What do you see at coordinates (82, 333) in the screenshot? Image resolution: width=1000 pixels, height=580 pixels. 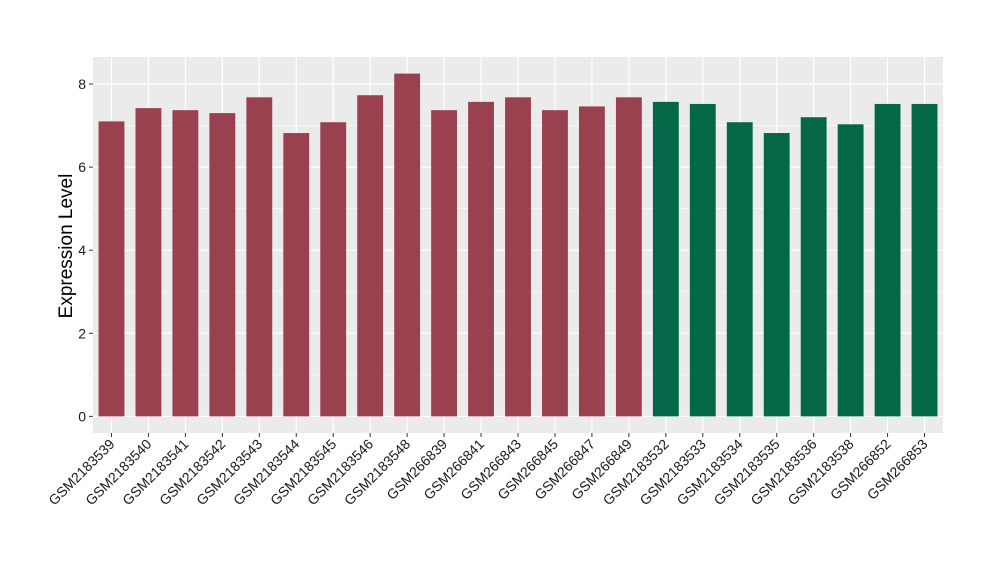 I see `y-tick-label: 2` at bounding box center [82, 333].